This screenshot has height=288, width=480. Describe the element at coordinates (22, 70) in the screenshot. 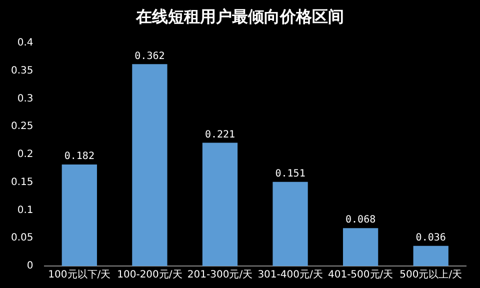

I see `y-tick-label: 0.35` at that location.